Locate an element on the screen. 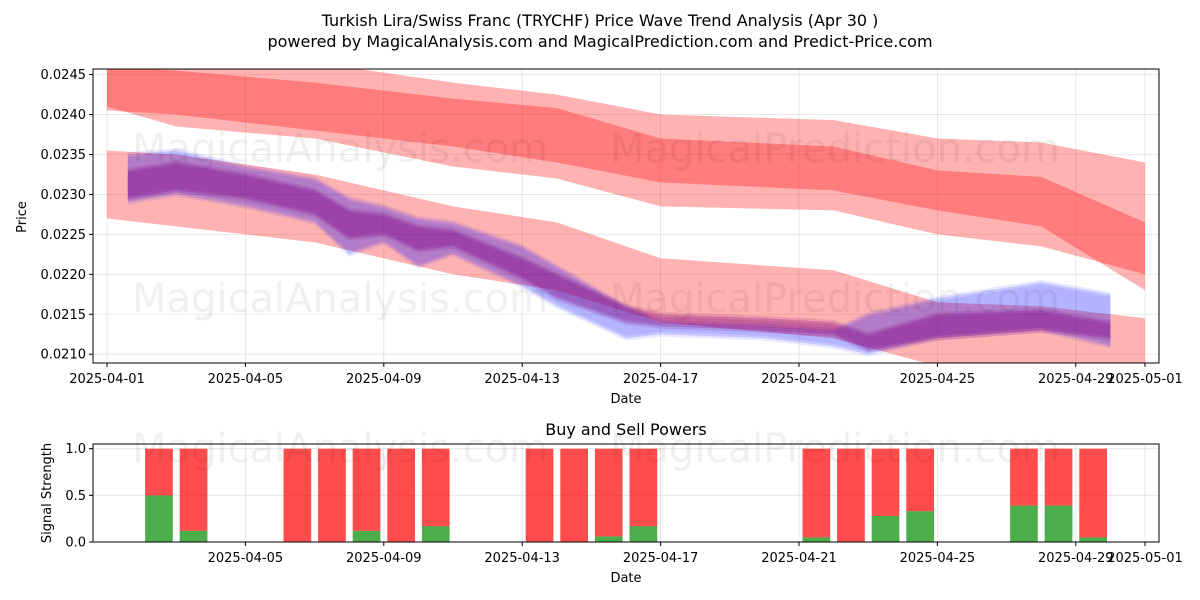 This screenshot has width=1200, height=600. price-y-tick-label: 0.0210 is located at coordinates (64, 355).